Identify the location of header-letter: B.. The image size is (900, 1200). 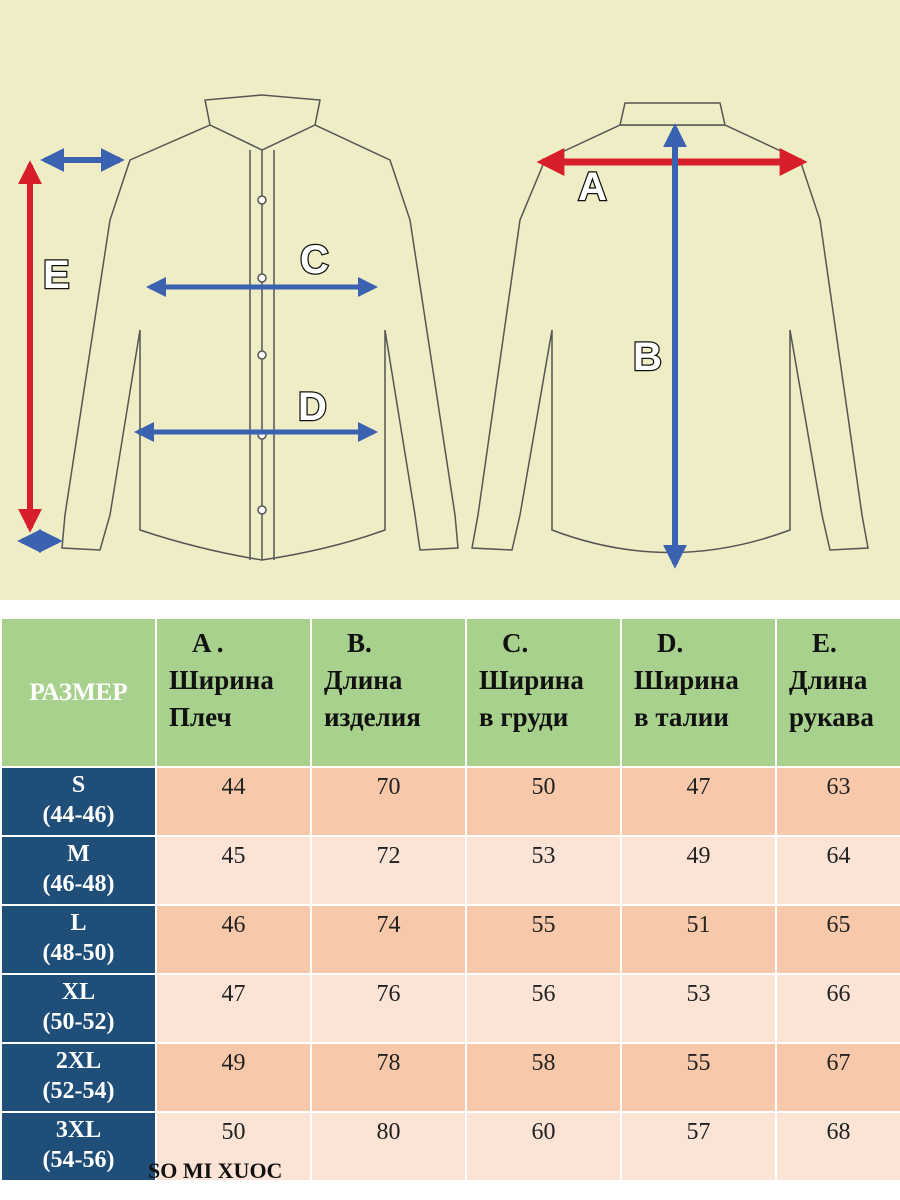
(359, 643).